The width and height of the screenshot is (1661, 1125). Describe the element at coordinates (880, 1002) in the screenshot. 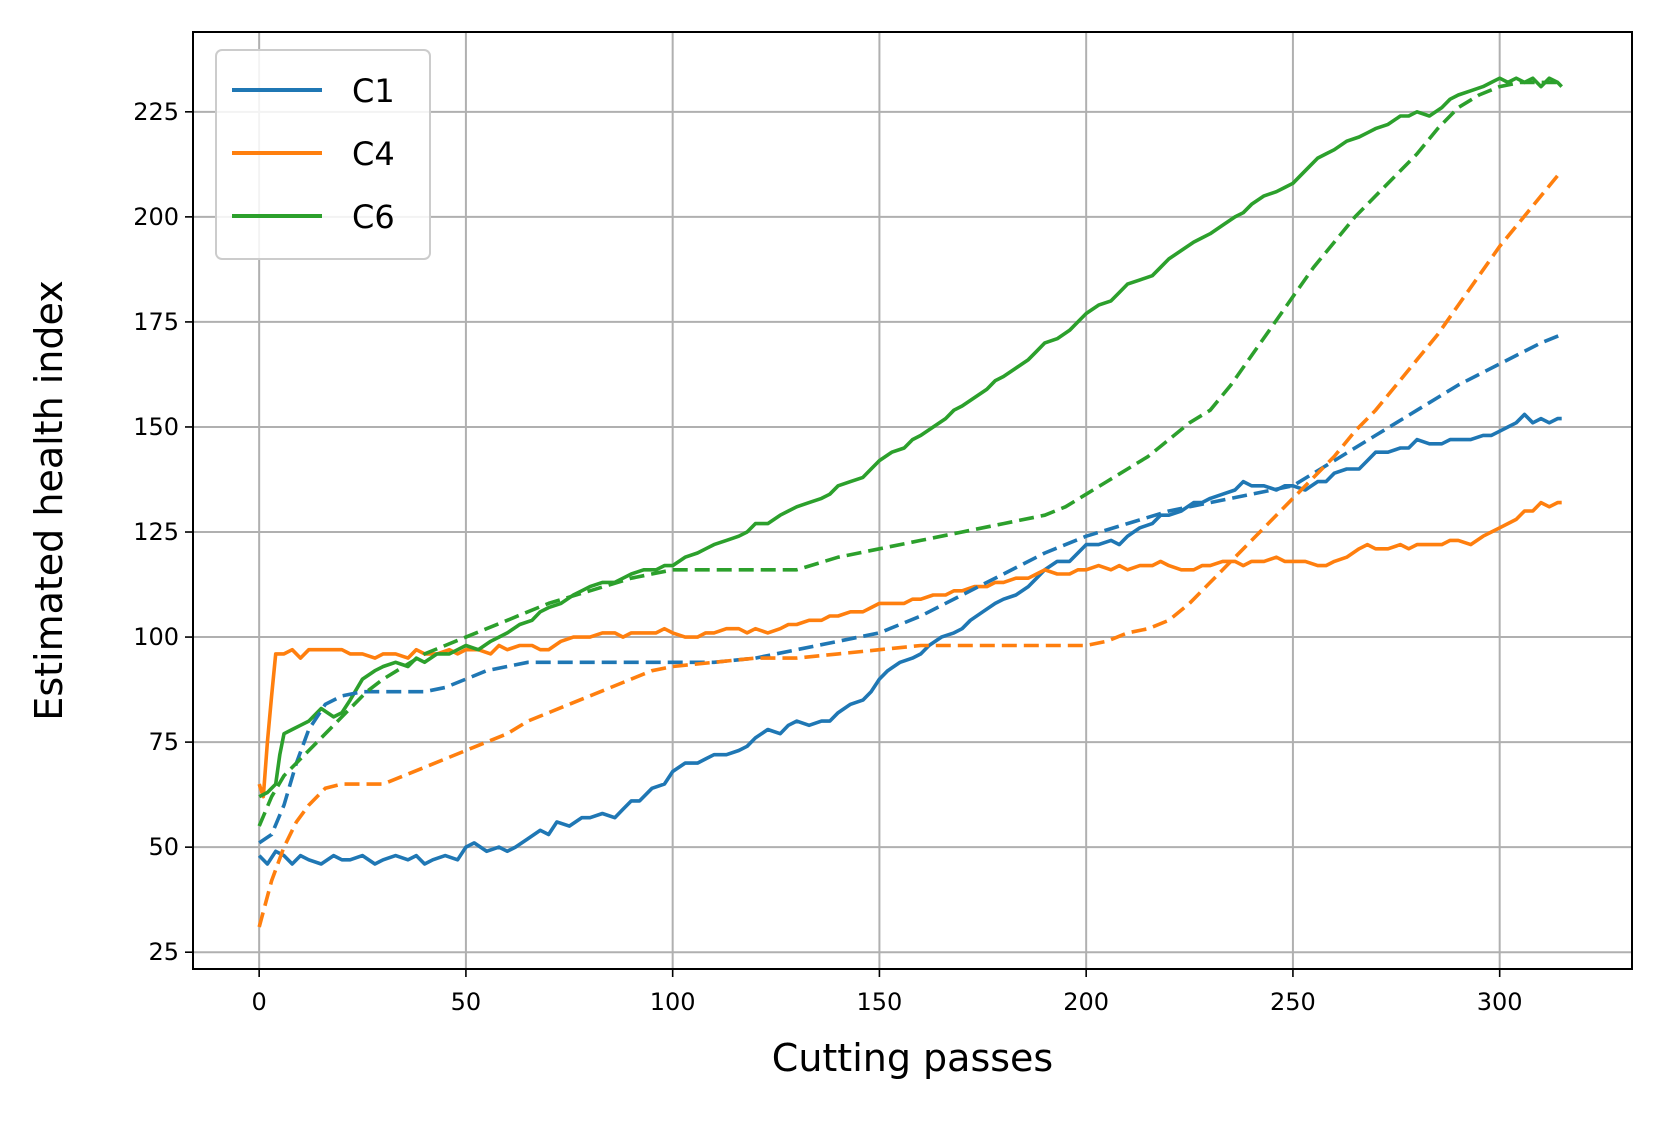

I see `x-tick-label: 150` at that location.